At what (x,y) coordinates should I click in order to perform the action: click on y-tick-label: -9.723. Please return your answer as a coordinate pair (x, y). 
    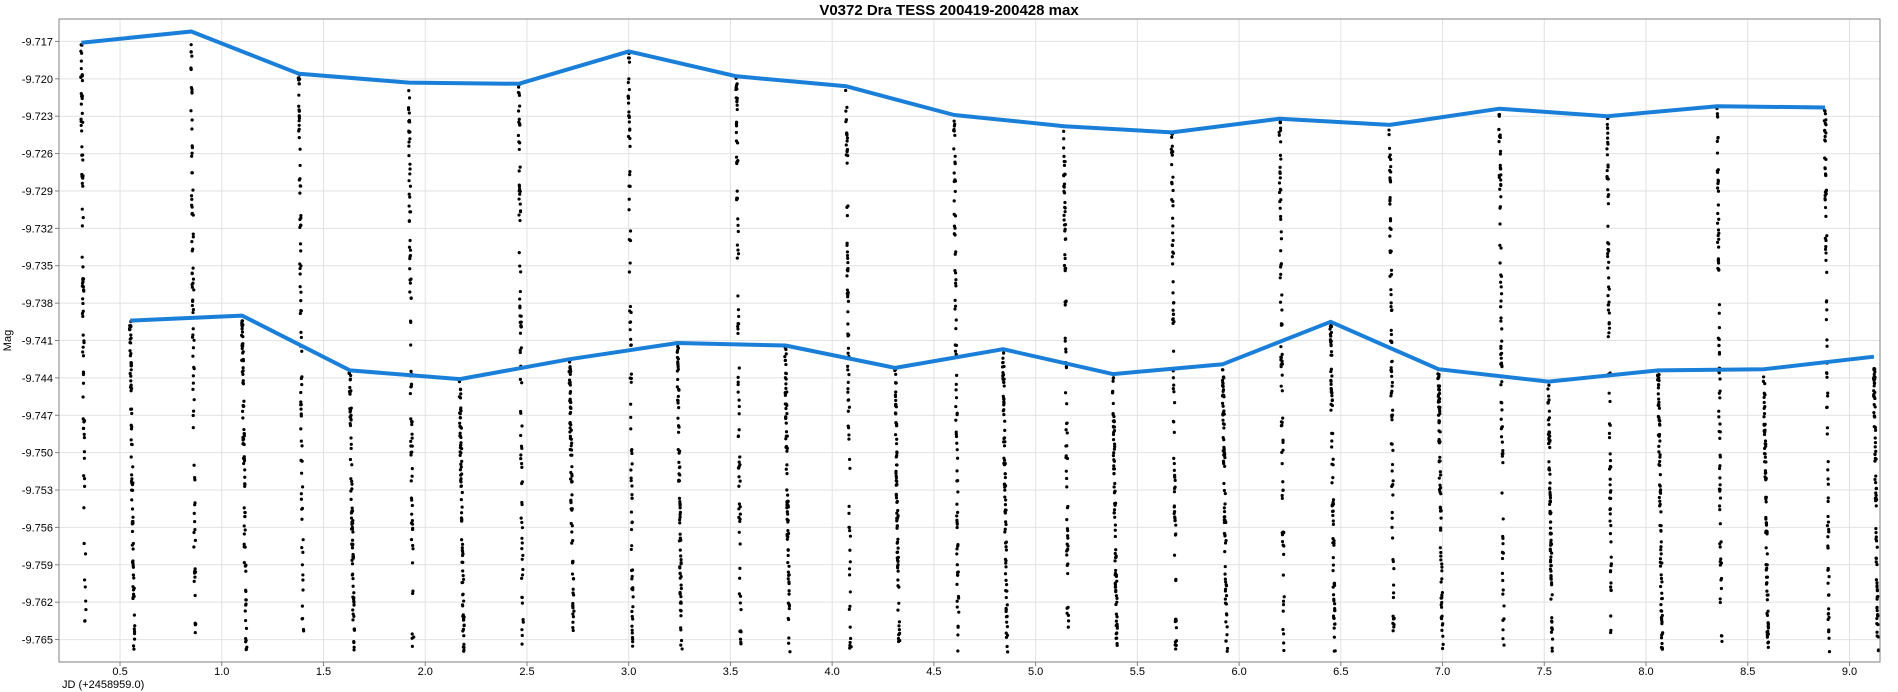
    Looking at the image, I should click on (37, 117).